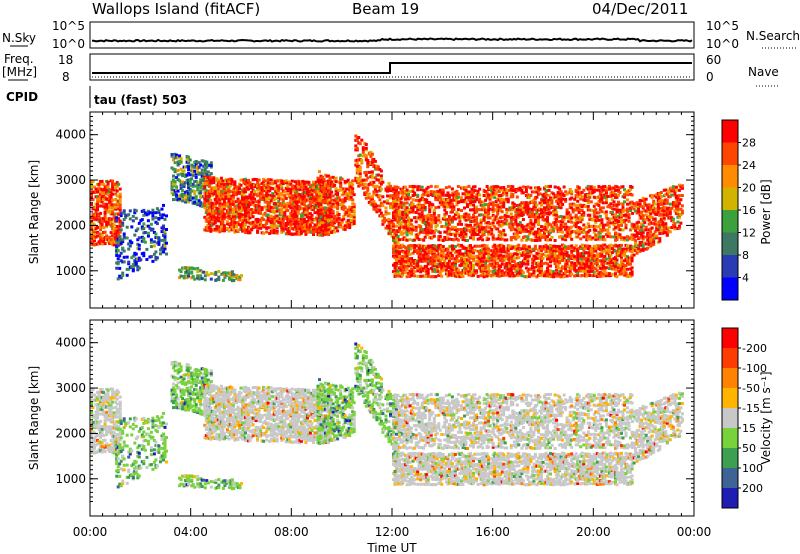  What do you see at coordinates (763, 72) in the screenshot?
I see `nave-label: Nave` at bounding box center [763, 72].